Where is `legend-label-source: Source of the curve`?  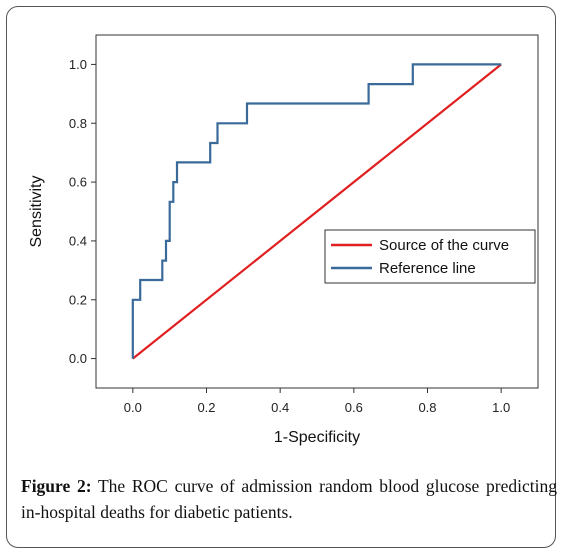
legend-label-source: Source of the curve is located at coordinates (444, 245).